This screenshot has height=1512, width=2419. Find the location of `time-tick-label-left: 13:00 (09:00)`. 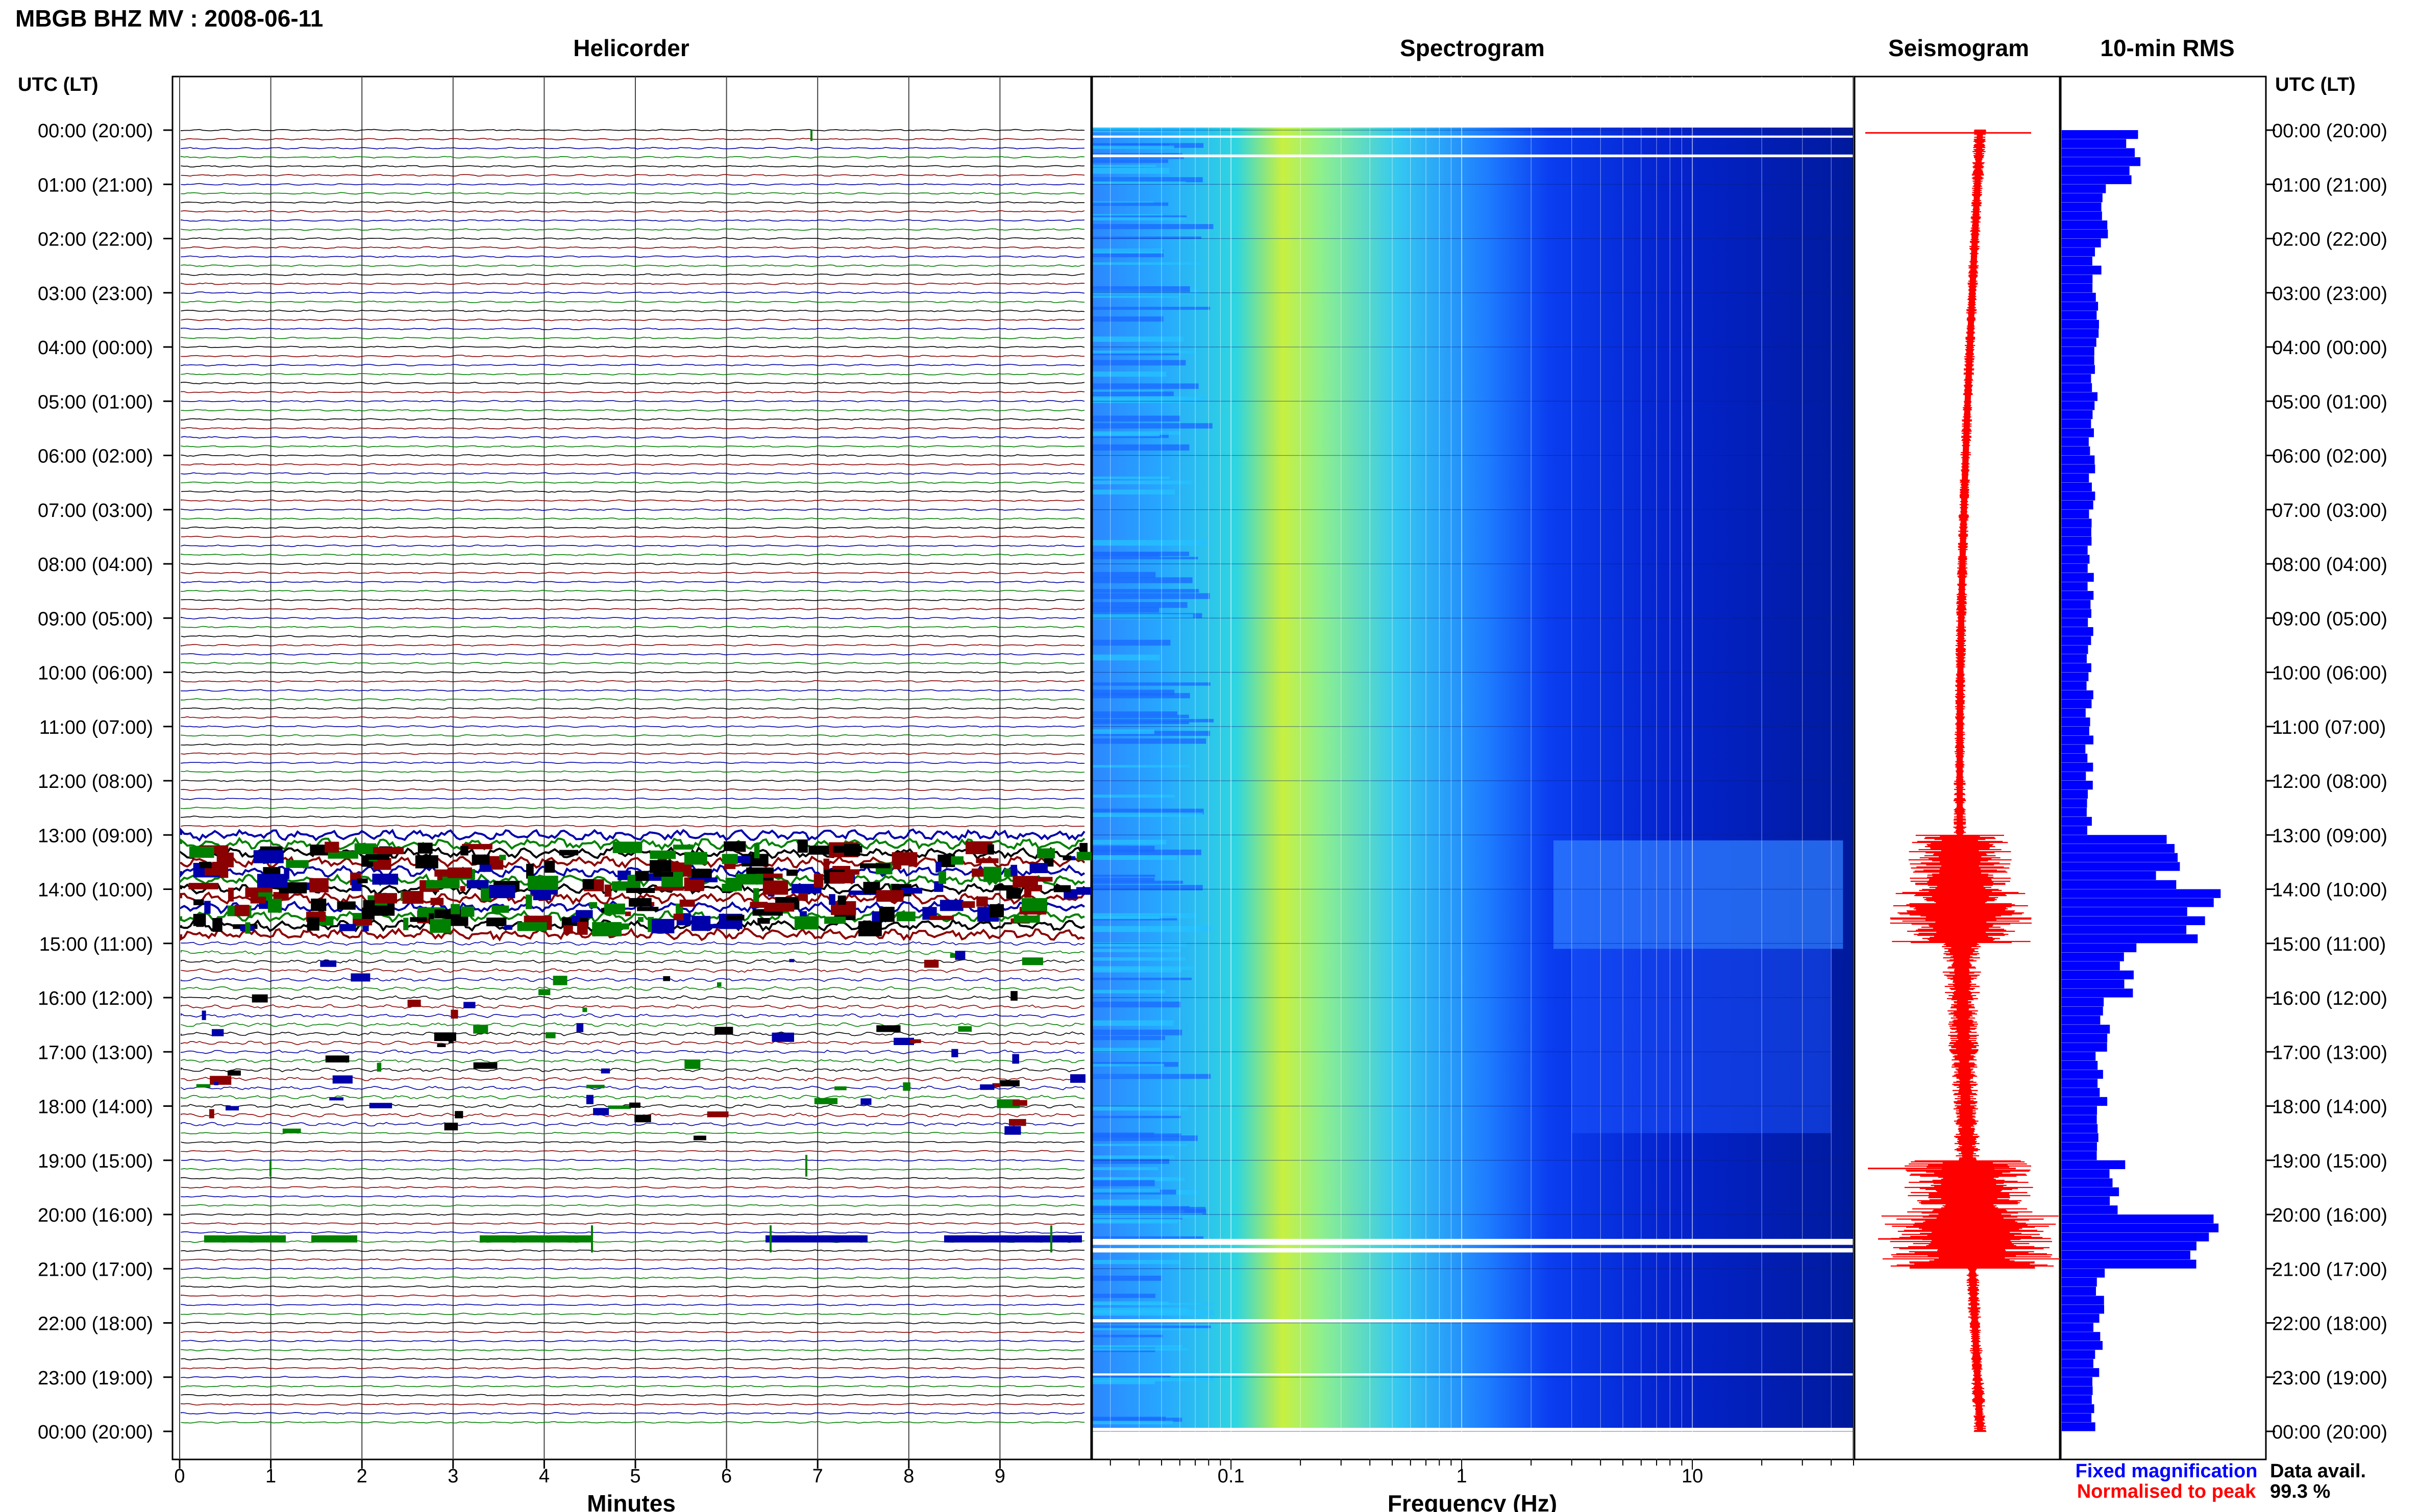

time-tick-label-left: 13:00 (09:00) is located at coordinates (95, 836).